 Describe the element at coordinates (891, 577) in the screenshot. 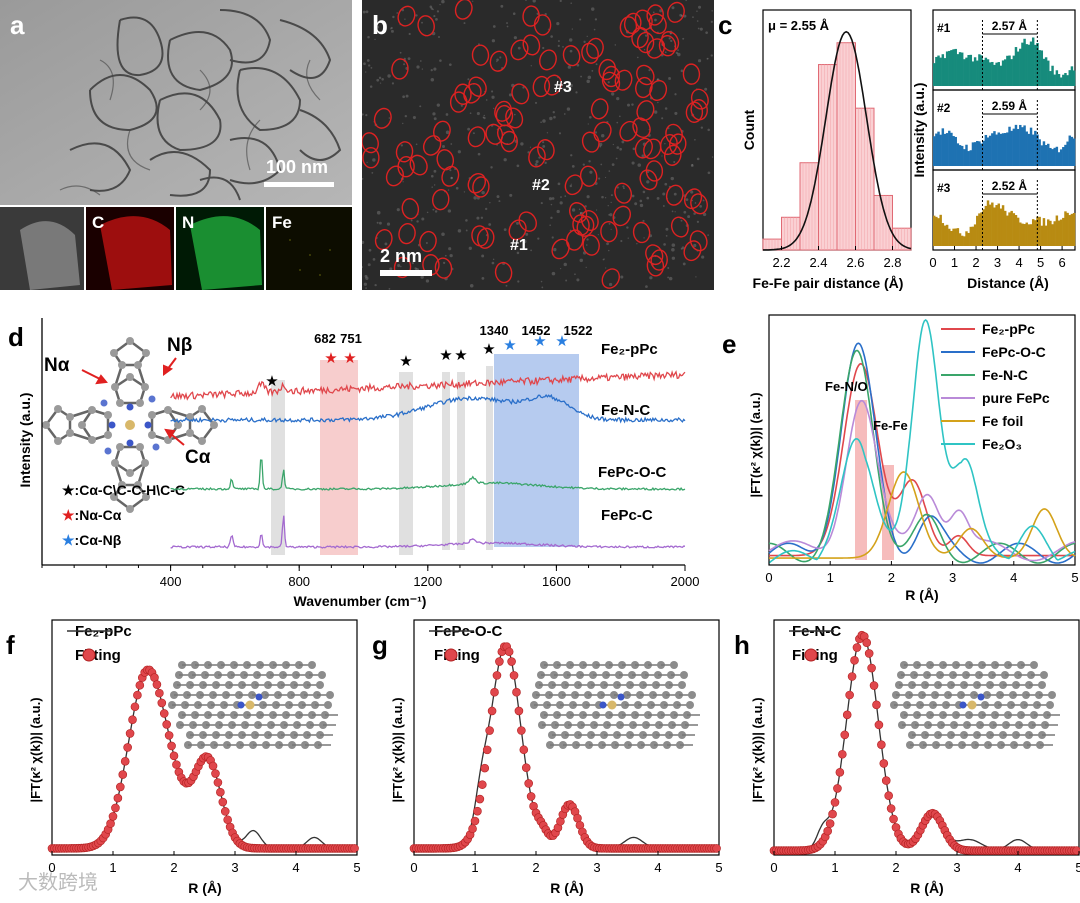

I see `exafs-tick-label: 2` at that location.